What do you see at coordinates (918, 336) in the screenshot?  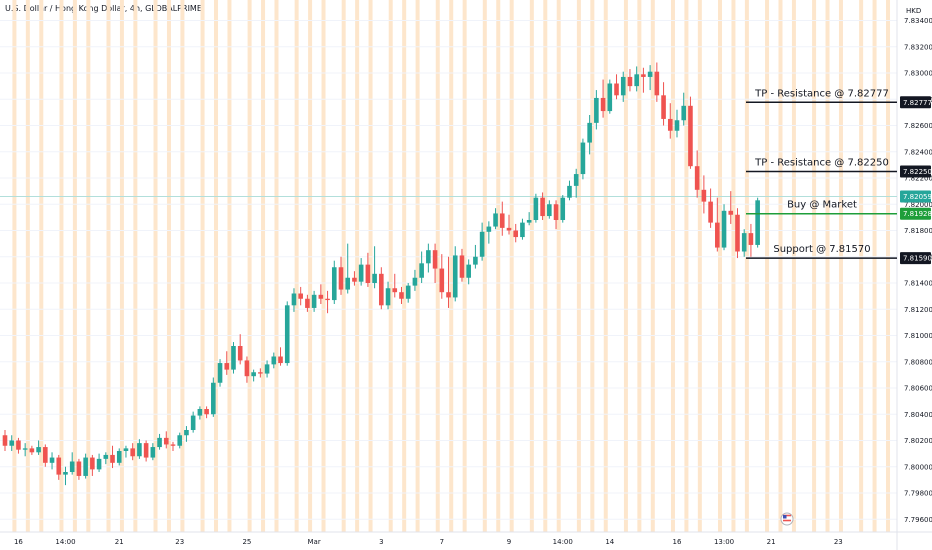 I see `y-tick-label: 7.81000` at bounding box center [918, 336].